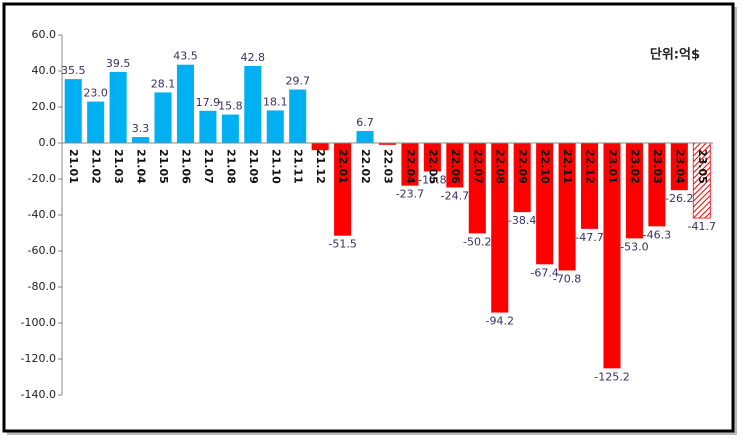  Describe the element at coordinates (275, 166) in the screenshot. I see `x-tick-label: 21.10` at that location.